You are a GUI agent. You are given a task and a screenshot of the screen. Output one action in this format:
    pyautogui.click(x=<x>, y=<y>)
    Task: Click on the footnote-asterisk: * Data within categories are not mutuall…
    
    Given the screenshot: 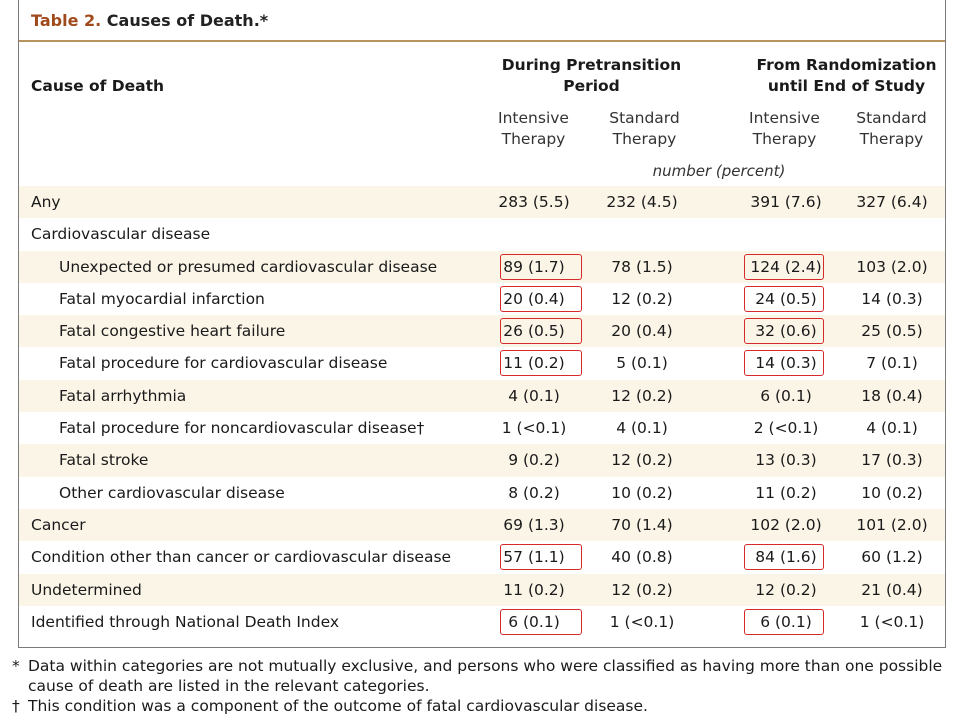 What is the action you would take?
    pyautogui.click(x=482, y=676)
    